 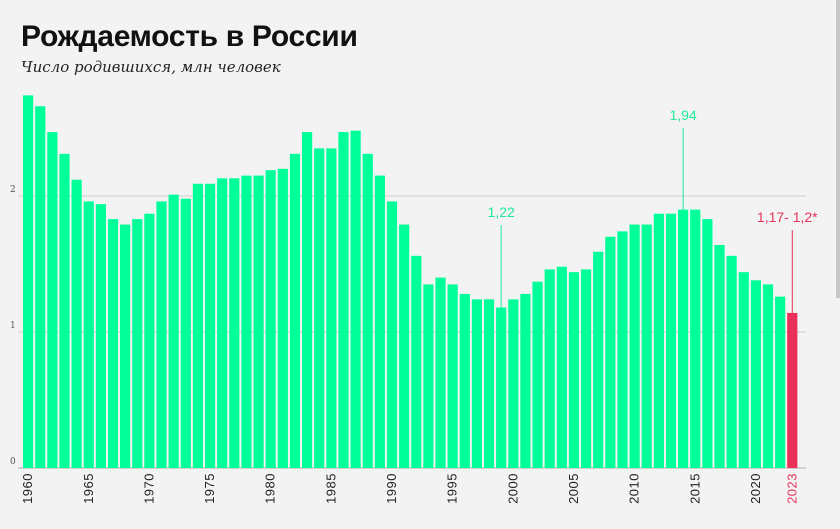 What do you see at coordinates (379, 321) in the screenshot?
I see `bar-1989` at bounding box center [379, 321].